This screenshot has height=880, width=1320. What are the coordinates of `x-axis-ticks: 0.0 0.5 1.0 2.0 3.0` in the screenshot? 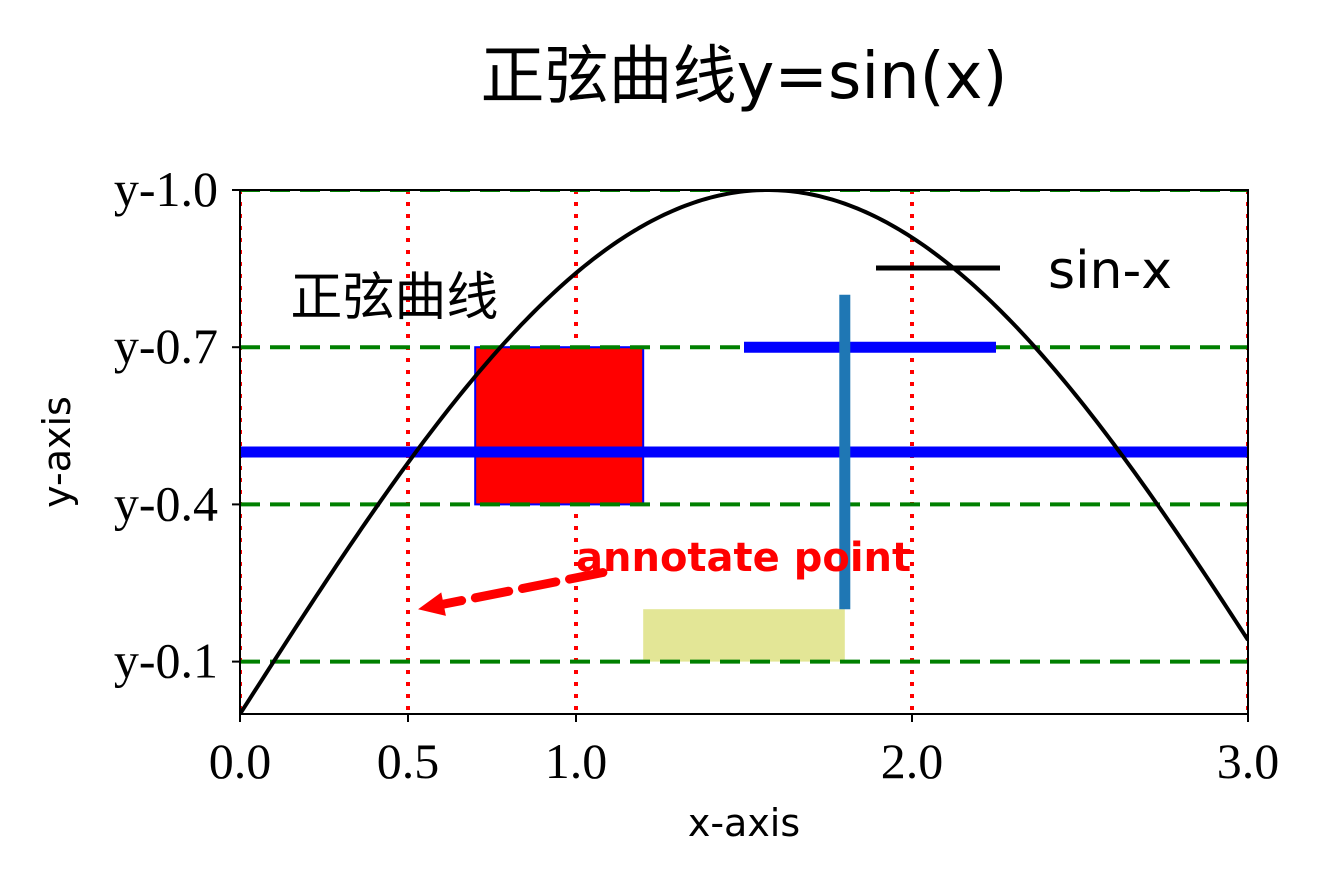 It's located at (744, 751).